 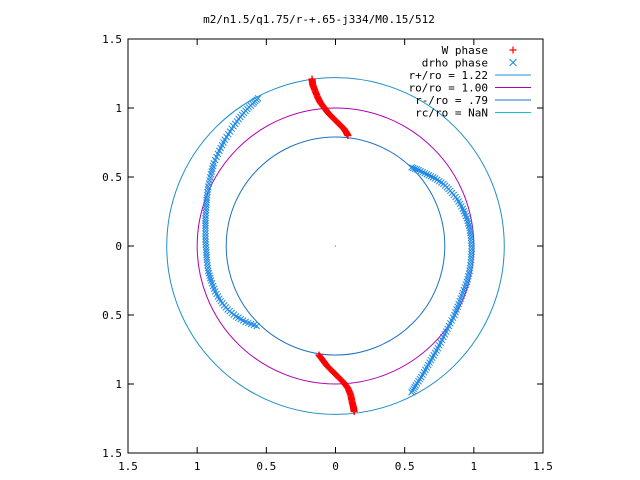 I want to click on legend-label: r+/ro = 1.22, so click(x=448, y=75).